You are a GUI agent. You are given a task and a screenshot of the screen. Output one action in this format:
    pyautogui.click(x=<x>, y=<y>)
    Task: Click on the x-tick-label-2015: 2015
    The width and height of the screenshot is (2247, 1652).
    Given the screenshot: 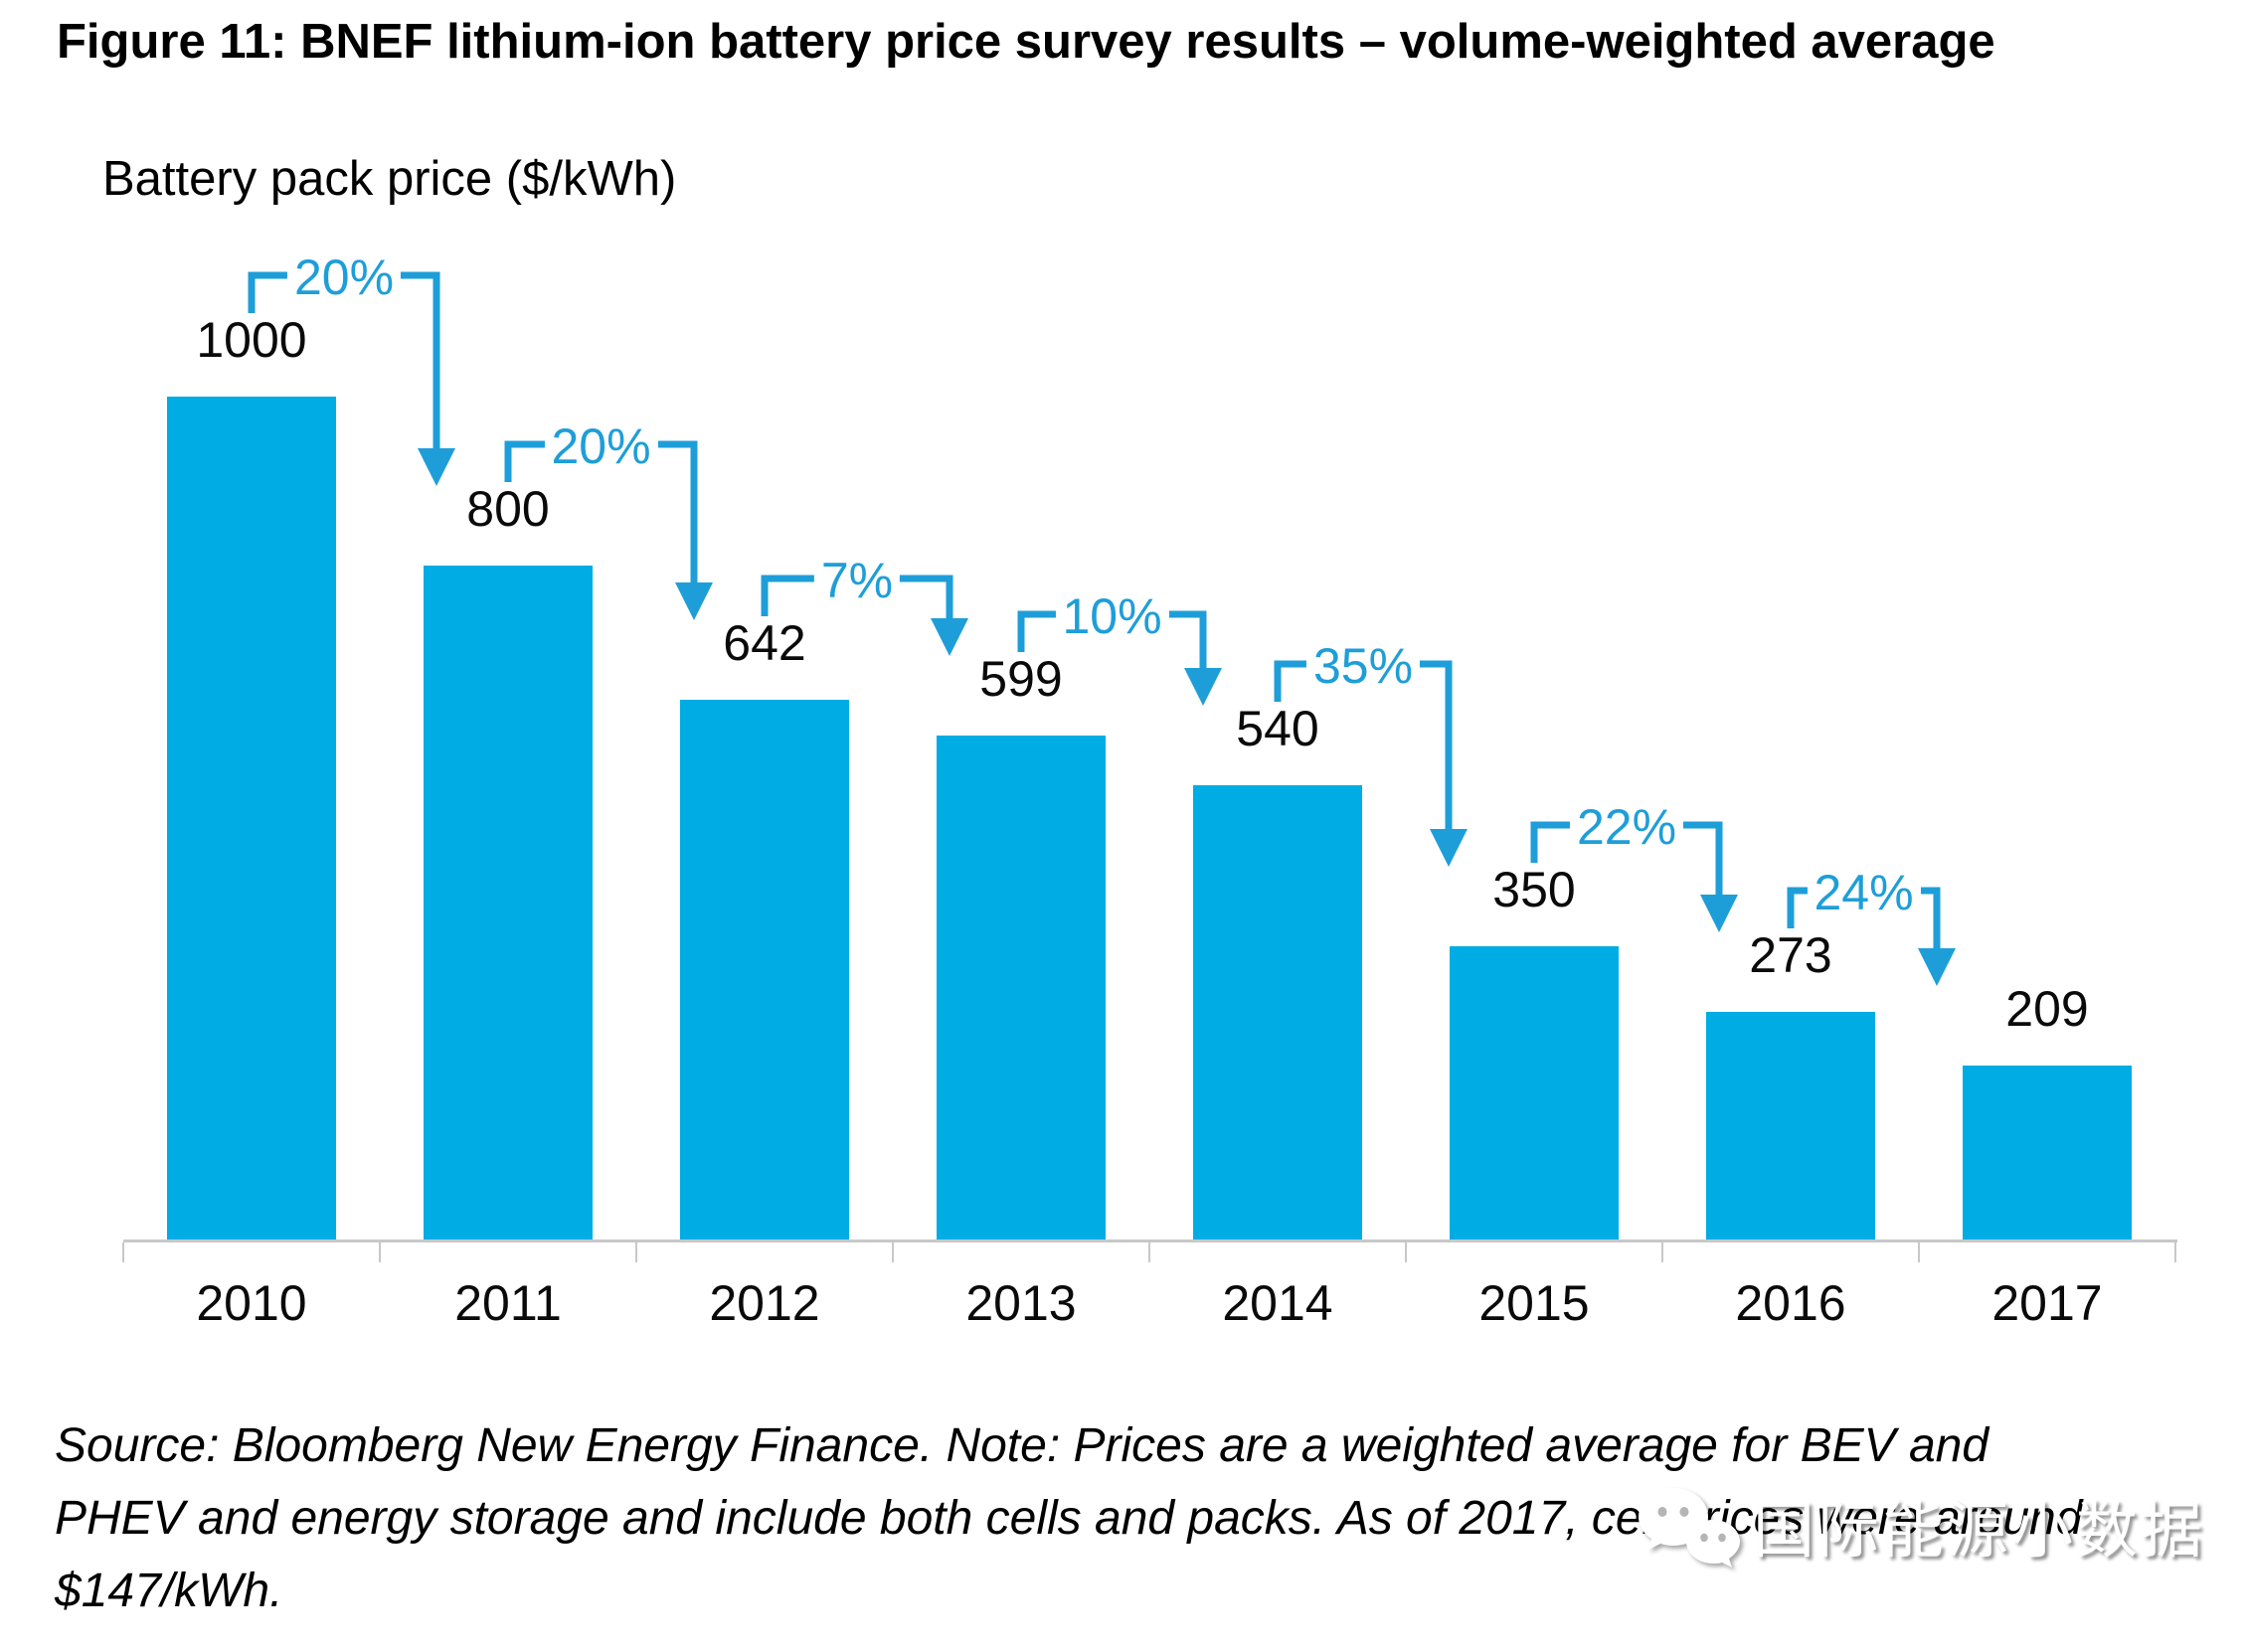 What is the action you would take?
    pyautogui.click(x=1534, y=1303)
    